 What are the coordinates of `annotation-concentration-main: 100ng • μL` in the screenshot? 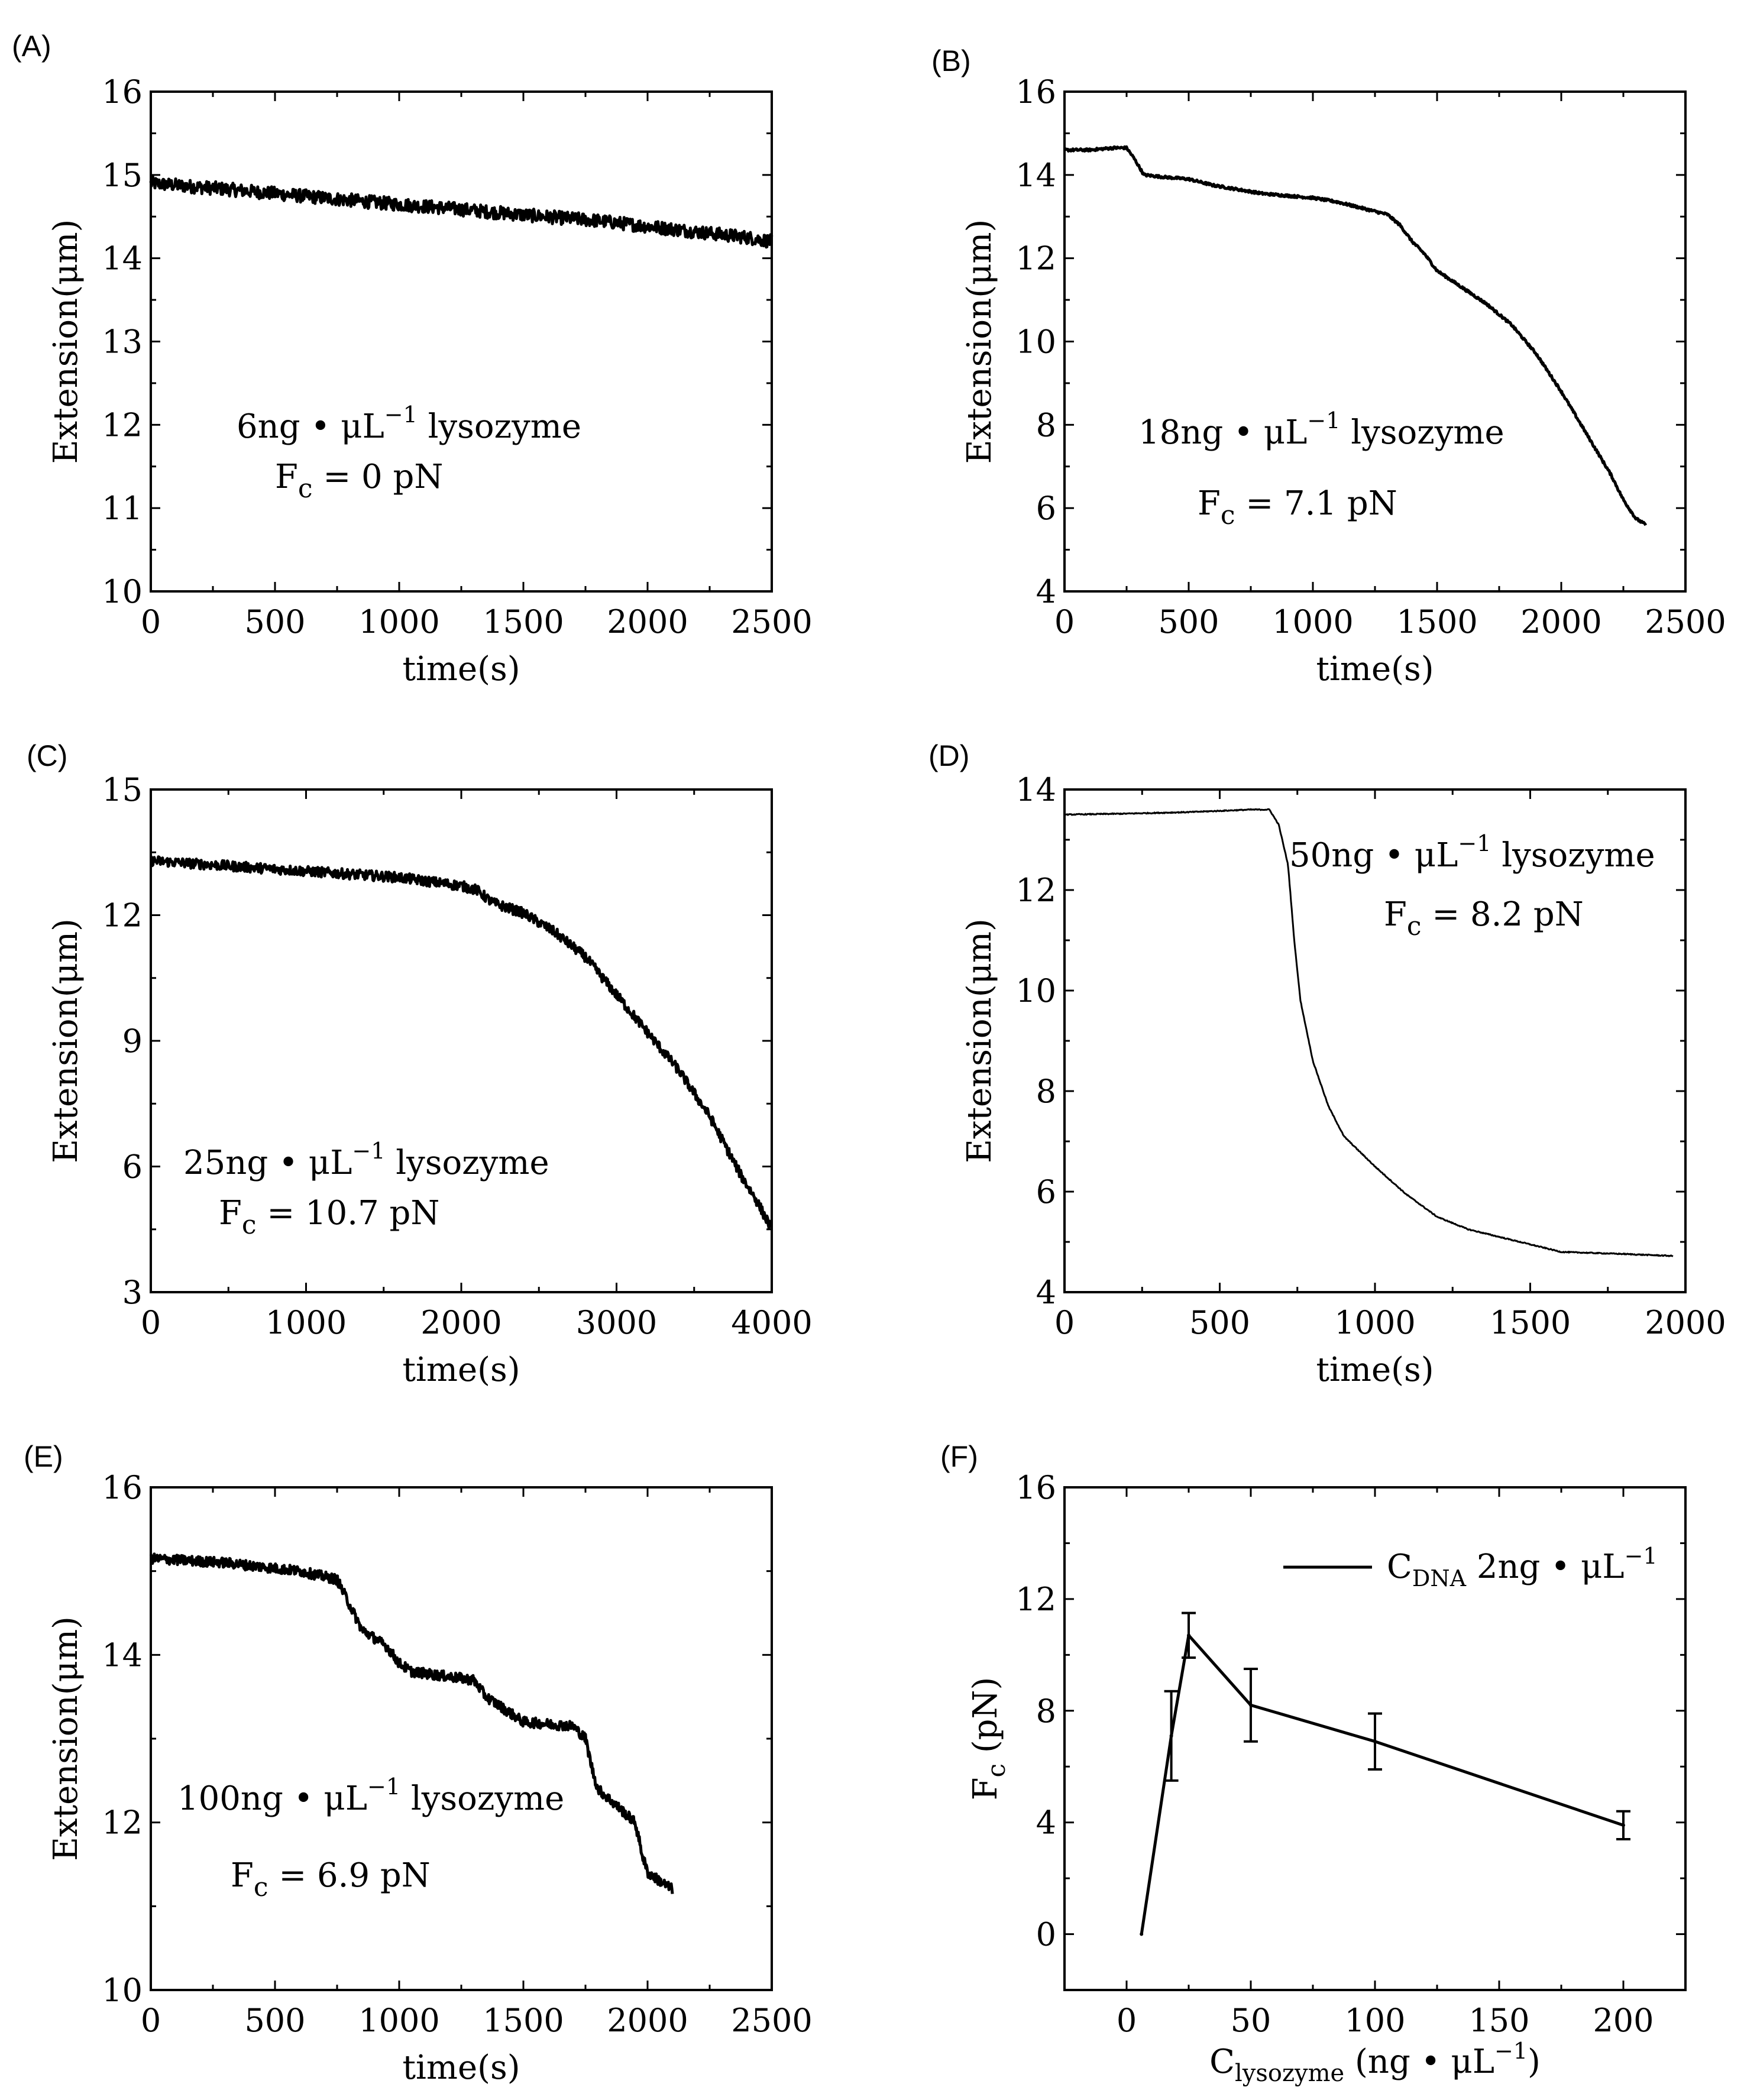 It's located at (272, 1798).